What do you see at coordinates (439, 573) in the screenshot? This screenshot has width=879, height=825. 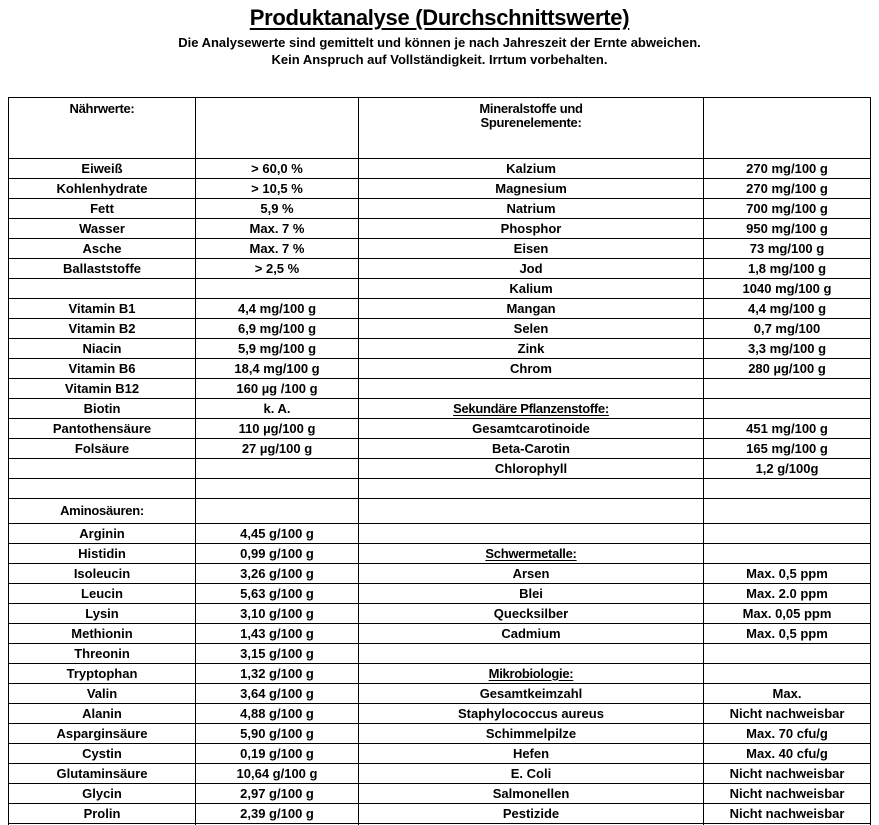 I see `table-row: Isoleucin 3,26 g/100 g Arsen Max. 0,5 ppm` at bounding box center [439, 573].